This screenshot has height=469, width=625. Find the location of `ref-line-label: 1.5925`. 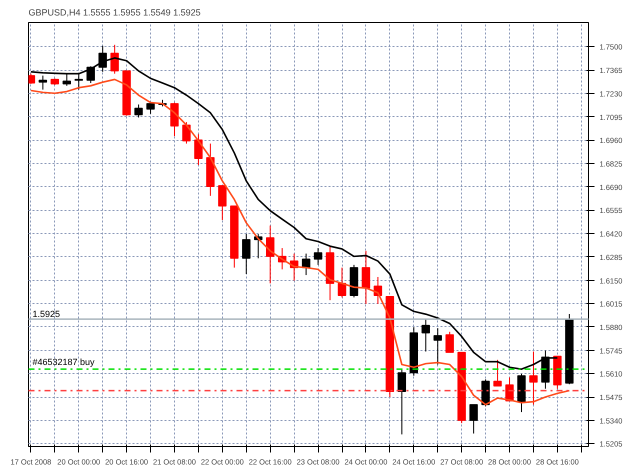

ref-line-label: 1.5925 is located at coordinates (46, 314).